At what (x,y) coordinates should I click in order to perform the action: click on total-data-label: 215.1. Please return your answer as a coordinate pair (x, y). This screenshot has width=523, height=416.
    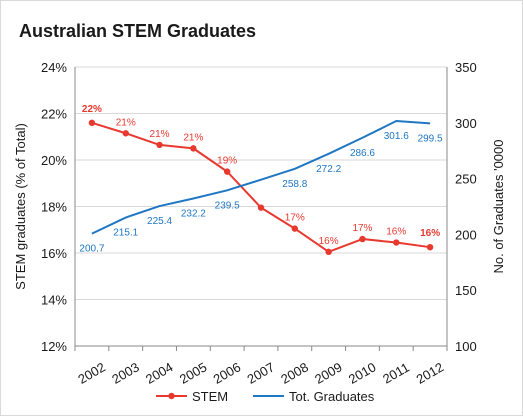
    Looking at the image, I should click on (125, 233).